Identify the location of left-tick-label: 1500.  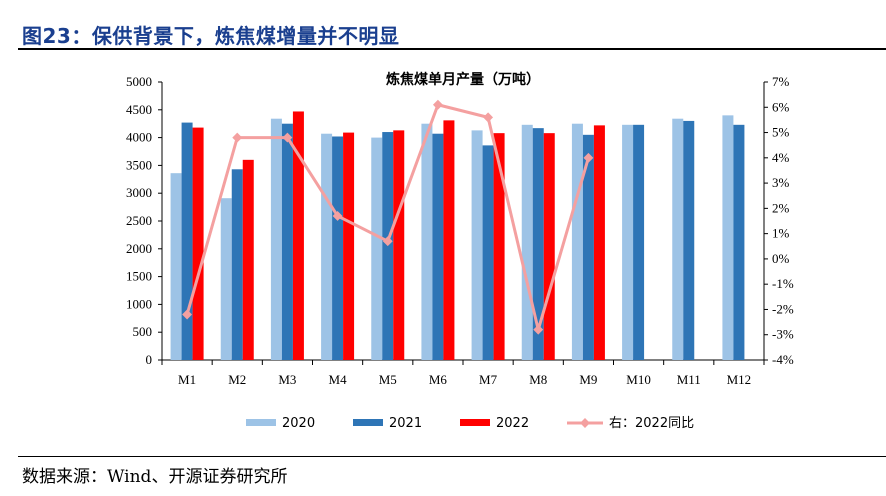
(139, 276).